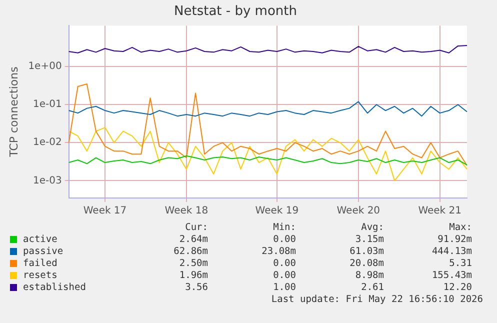 The width and height of the screenshot is (497, 323). What do you see at coordinates (193, 264) in the screenshot?
I see `text: 2.50m` at bounding box center [193, 264].